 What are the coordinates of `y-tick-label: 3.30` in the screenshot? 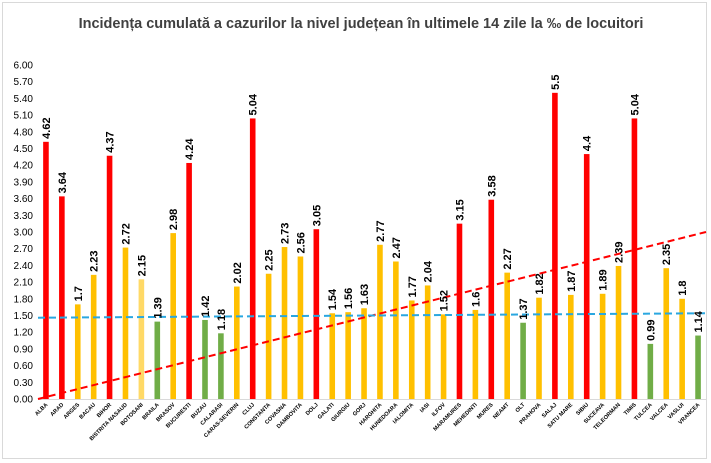 It's located at (24, 216).